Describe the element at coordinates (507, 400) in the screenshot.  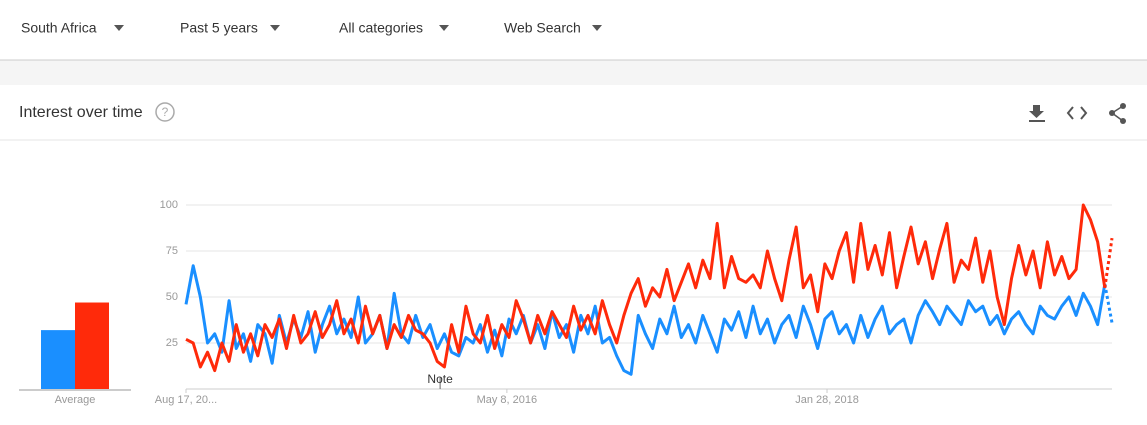
I see `x-tick-label: May 8, 2016` at that location.